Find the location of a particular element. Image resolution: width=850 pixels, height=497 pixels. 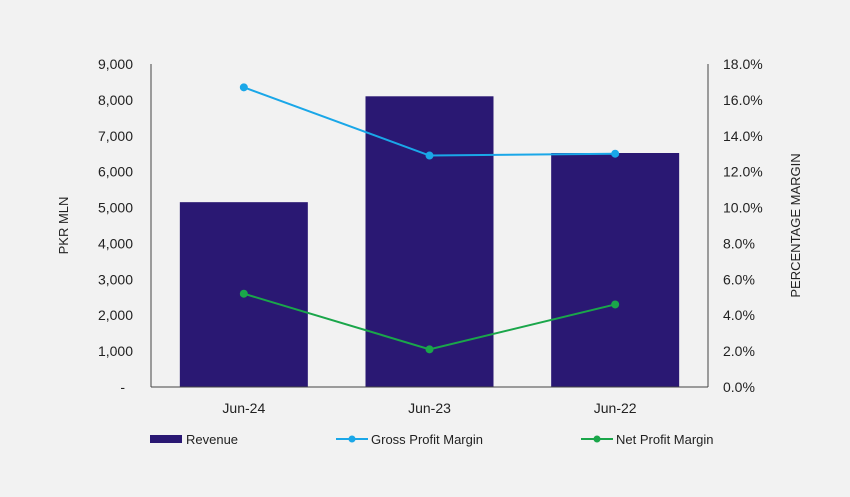

y-tick-label-left: 8,000 is located at coordinates (115, 100).